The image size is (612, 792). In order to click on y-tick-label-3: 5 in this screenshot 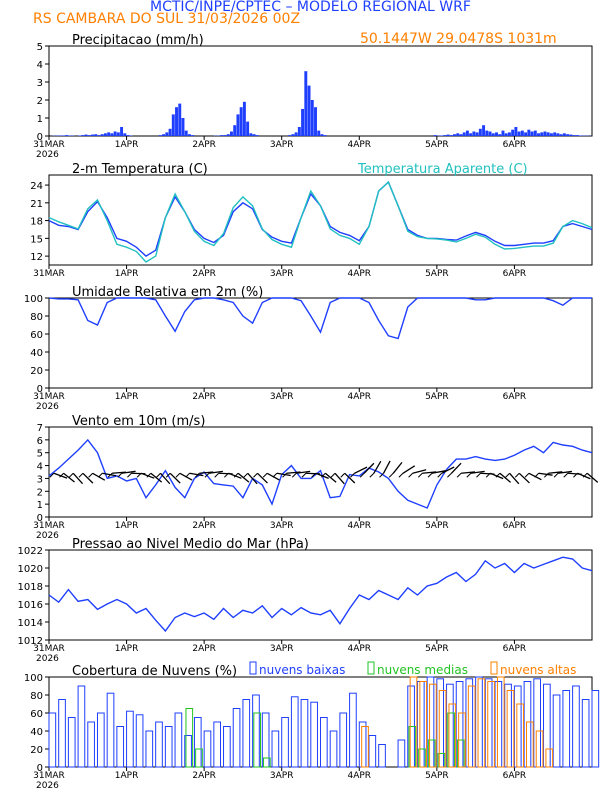, I will do `click(40, 454)`.